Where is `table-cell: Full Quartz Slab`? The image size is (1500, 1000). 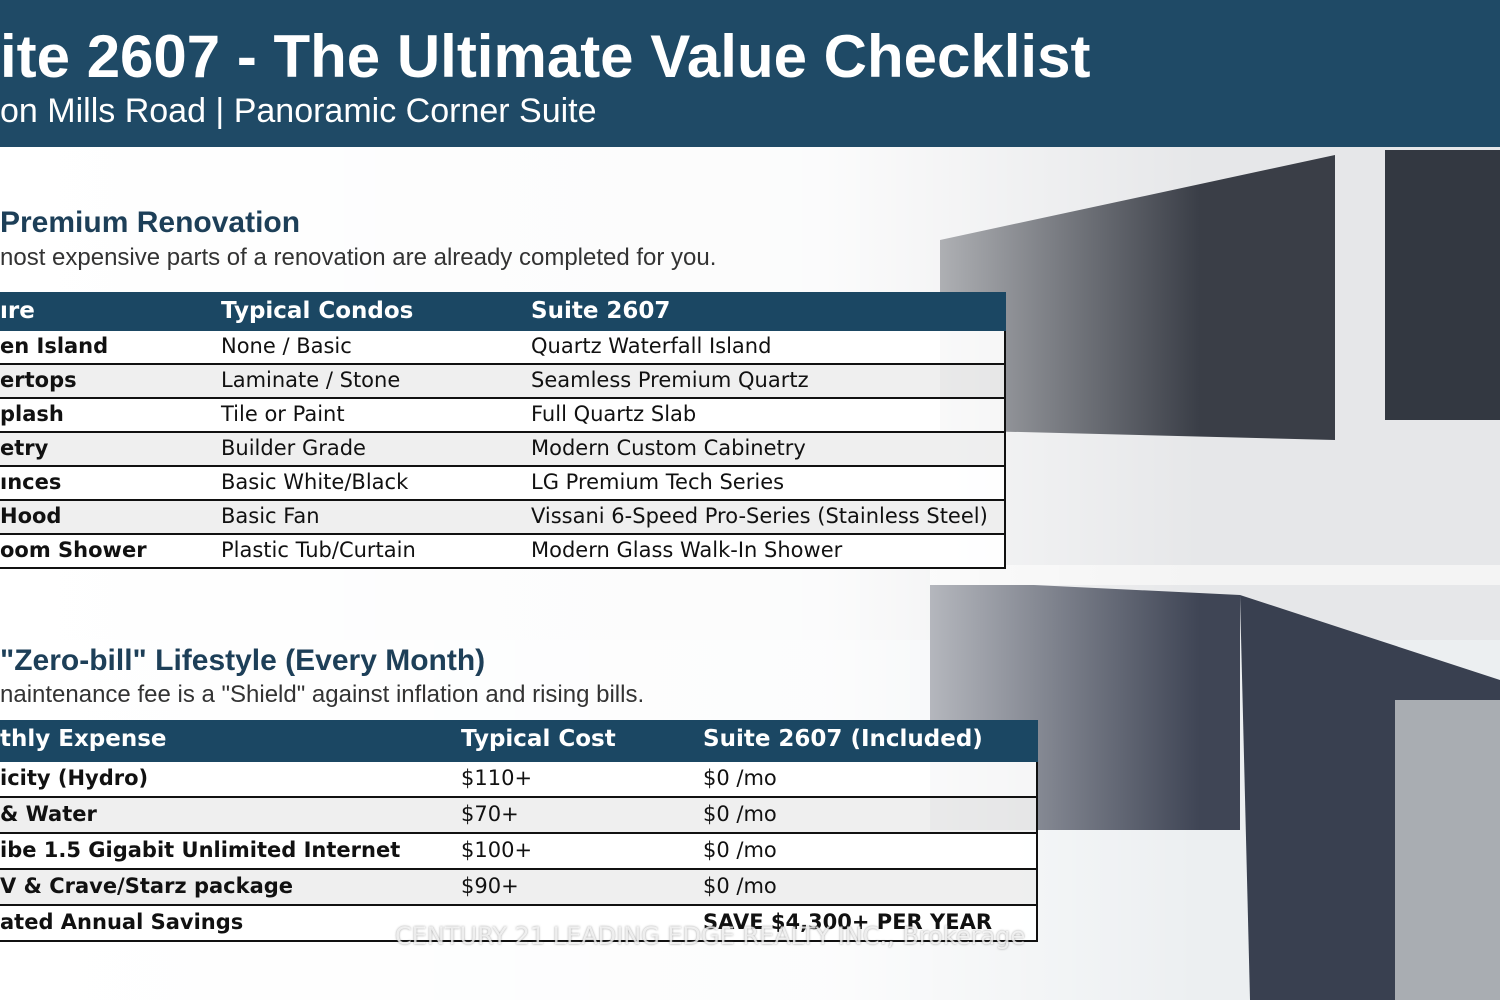
table-cell: Full Quartz Slab is located at coordinates (614, 414).